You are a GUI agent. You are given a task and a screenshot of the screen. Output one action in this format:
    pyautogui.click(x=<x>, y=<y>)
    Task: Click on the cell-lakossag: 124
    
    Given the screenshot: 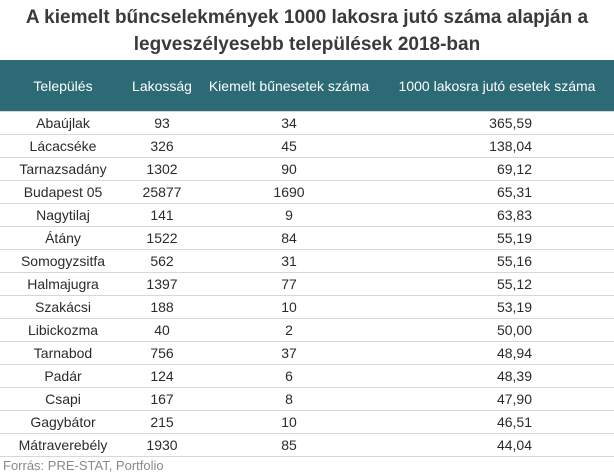 What is the action you would take?
    pyautogui.click(x=162, y=376)
    